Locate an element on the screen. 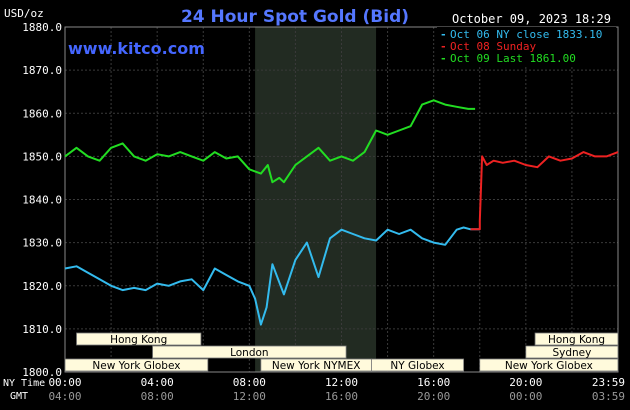 This screenshot has width=630, height=410. y-tick-label: 1840.0 is located at coordinates (42, 200).